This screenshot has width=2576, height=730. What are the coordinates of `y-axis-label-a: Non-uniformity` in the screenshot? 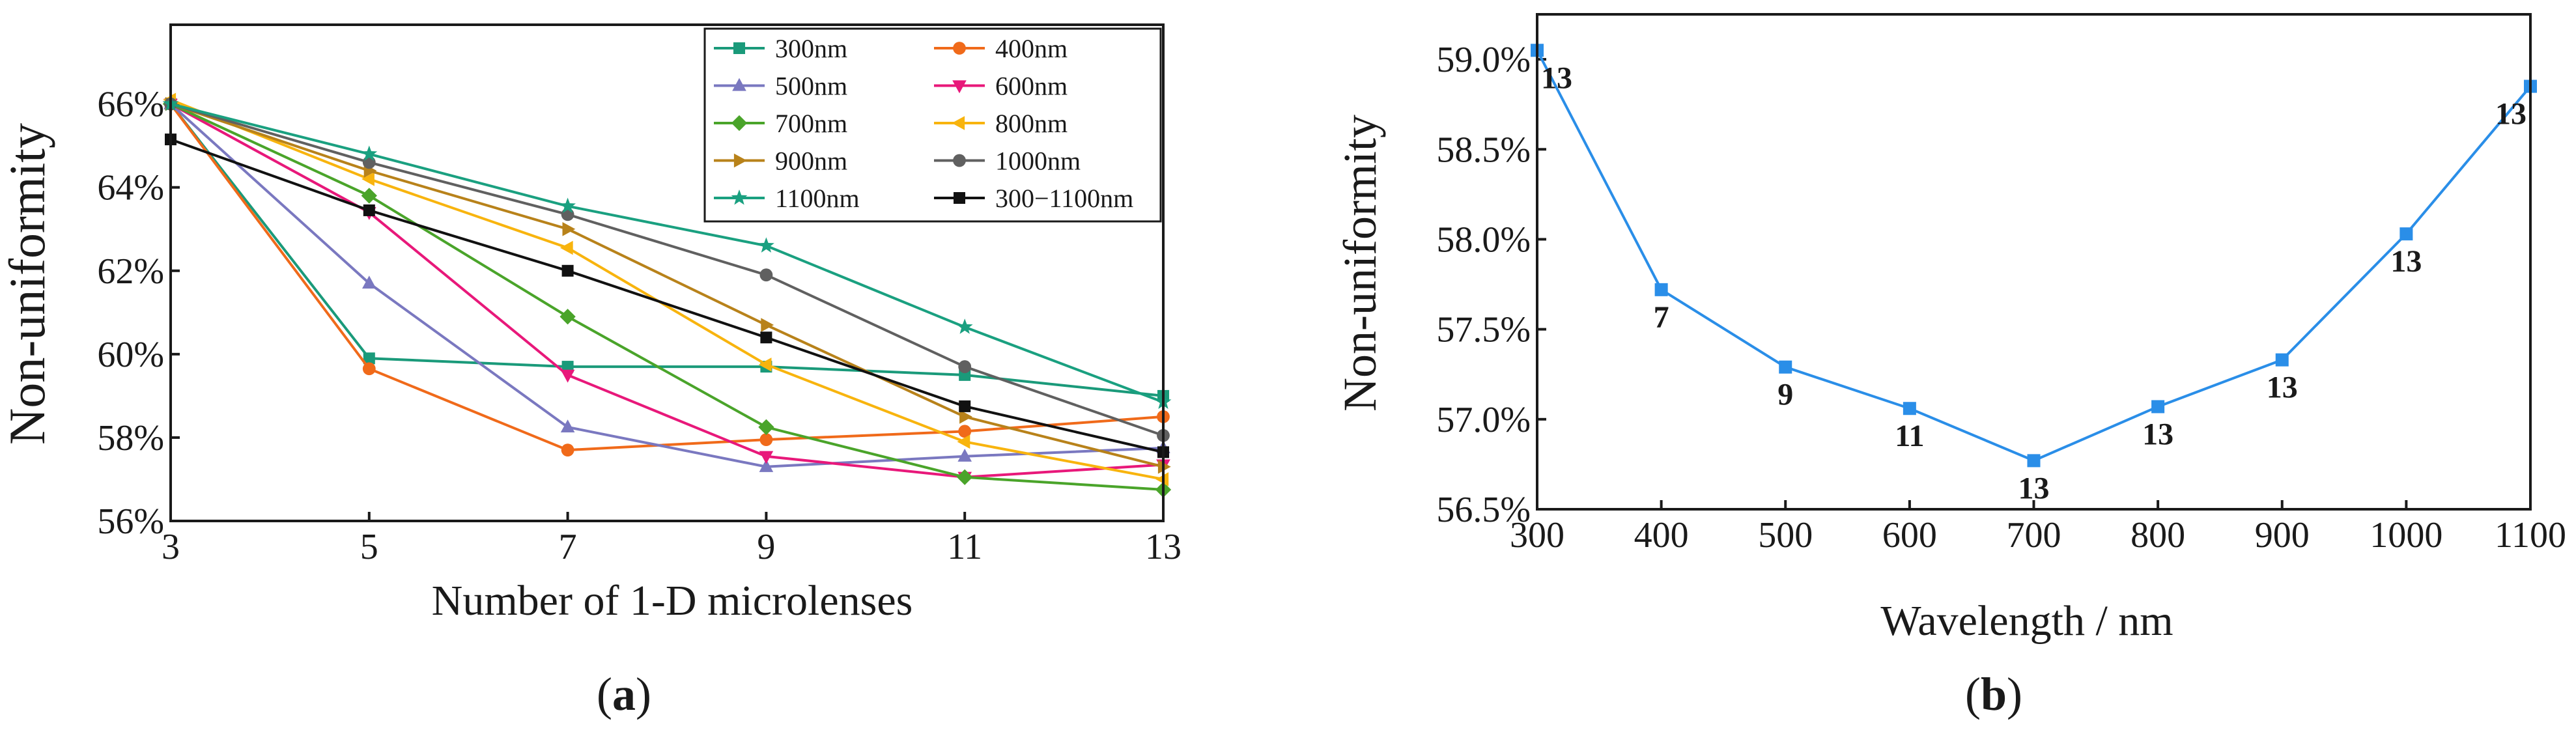 It's located at (27, 284).